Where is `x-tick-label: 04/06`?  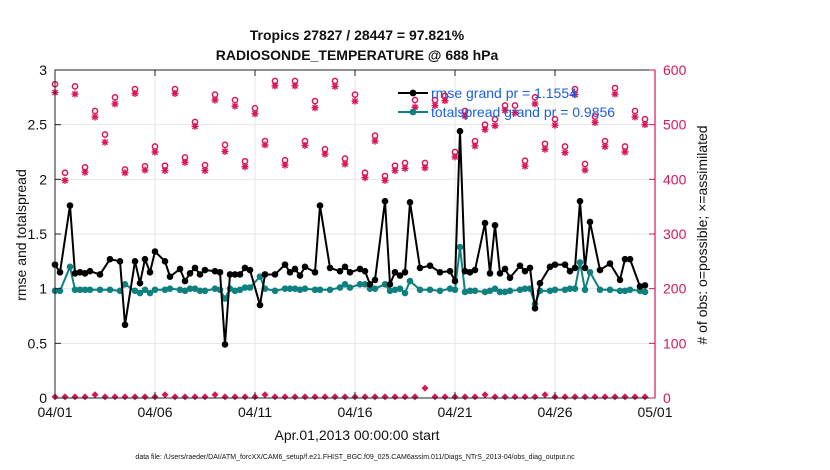 x-tick-label: 04/06 is located at coordinates (154, 412).